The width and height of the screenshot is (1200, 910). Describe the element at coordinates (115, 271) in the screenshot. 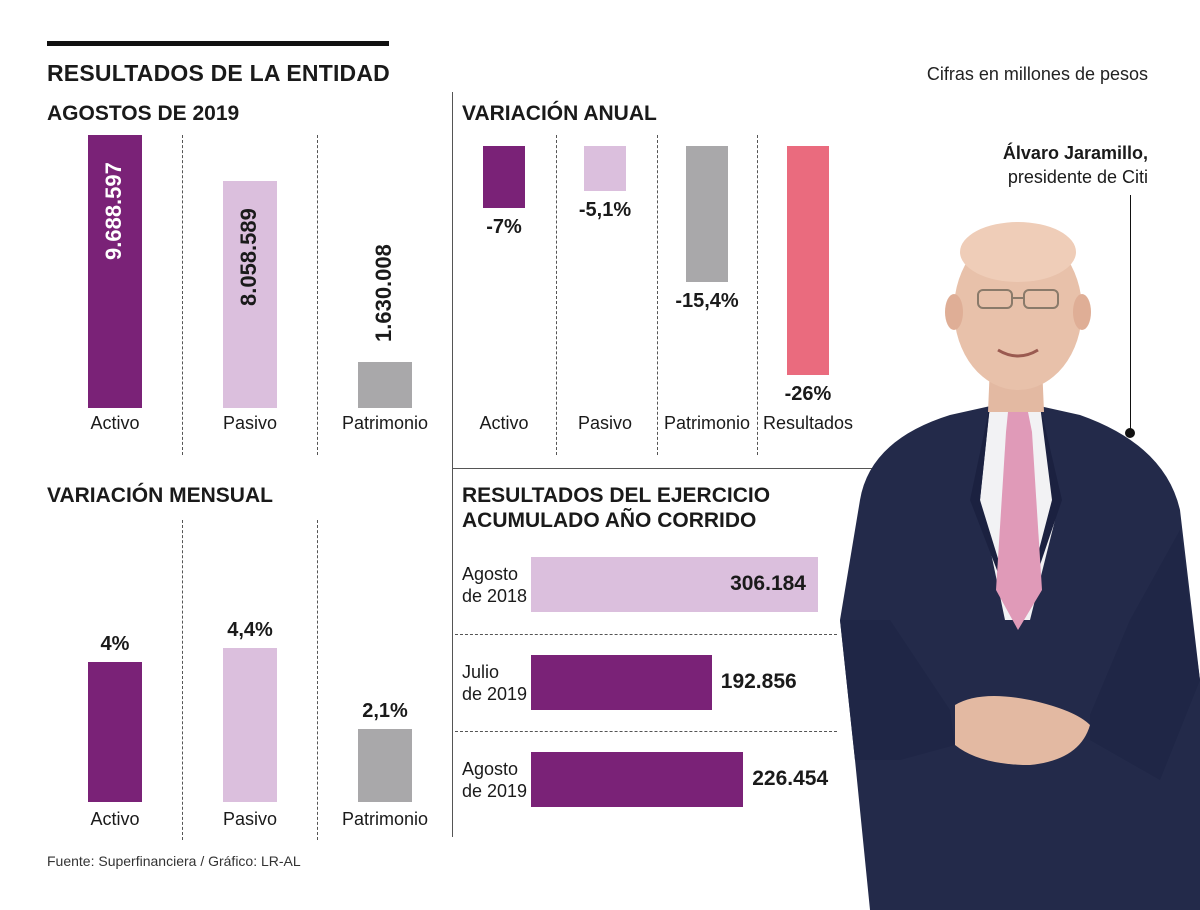

I see `chart1-bar-activo` at that location.